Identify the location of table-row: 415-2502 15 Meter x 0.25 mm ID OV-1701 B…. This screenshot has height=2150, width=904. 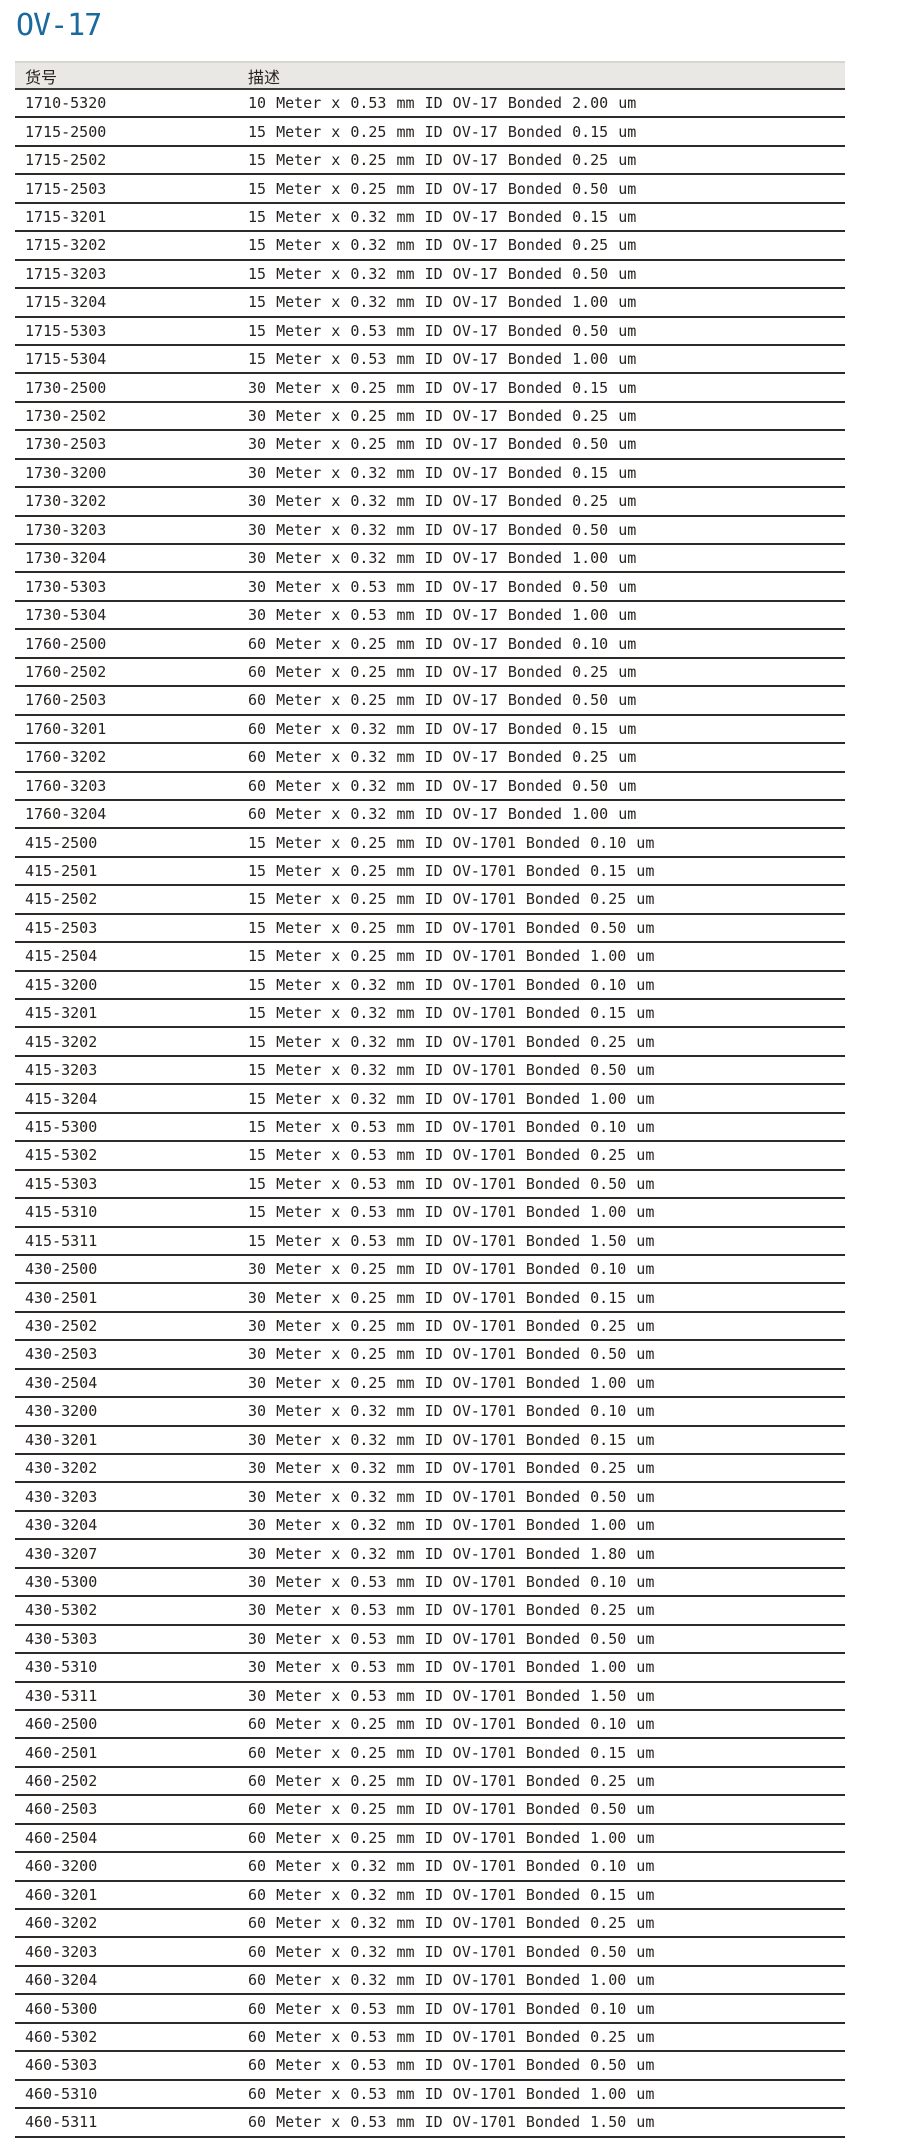
(430, 900).